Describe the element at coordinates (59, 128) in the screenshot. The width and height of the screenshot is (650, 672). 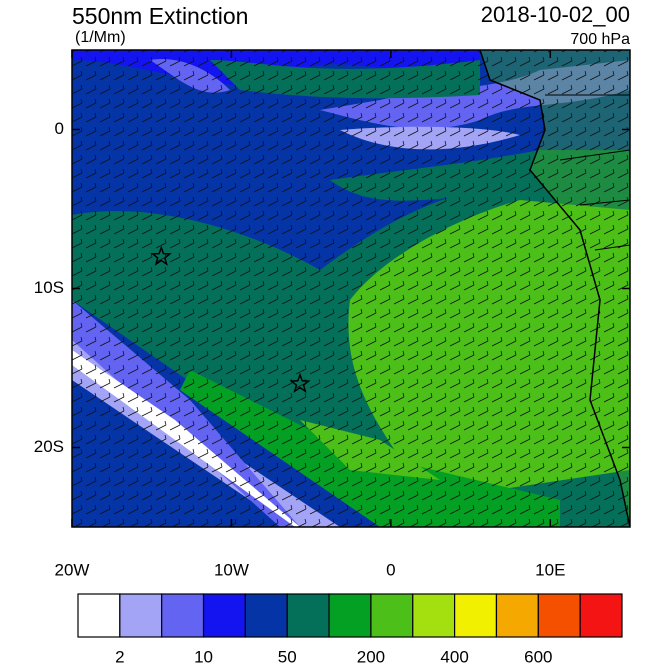
I see `y-tick-label: 0` at that location.